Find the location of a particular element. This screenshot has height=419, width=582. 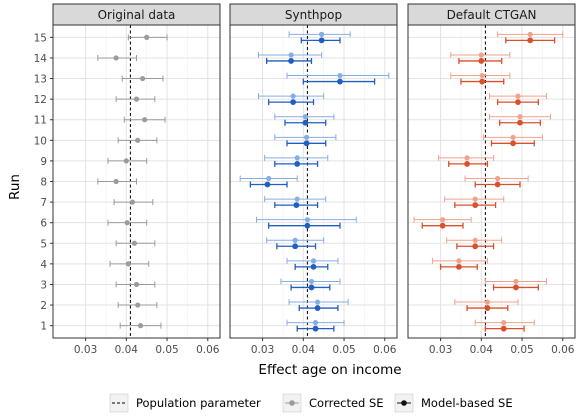

x-tick-label: 0.03 is located at coordinates (262, 350).